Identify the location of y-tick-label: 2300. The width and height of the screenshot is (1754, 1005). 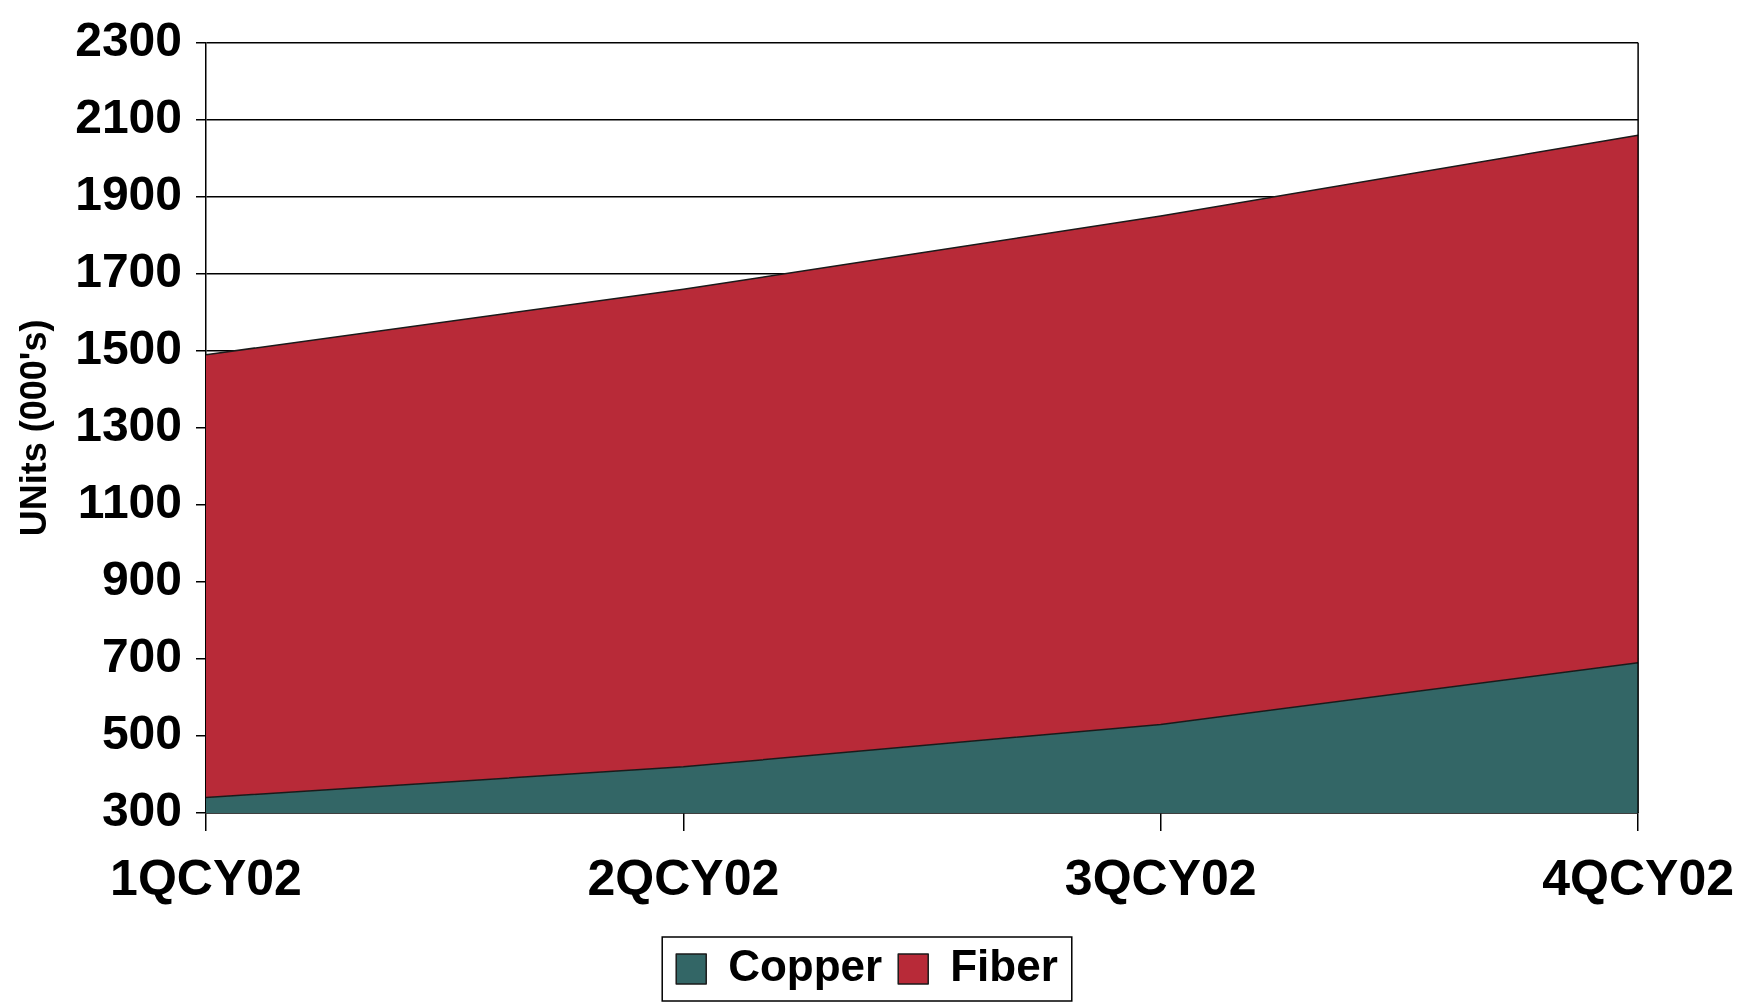
(128, 40).